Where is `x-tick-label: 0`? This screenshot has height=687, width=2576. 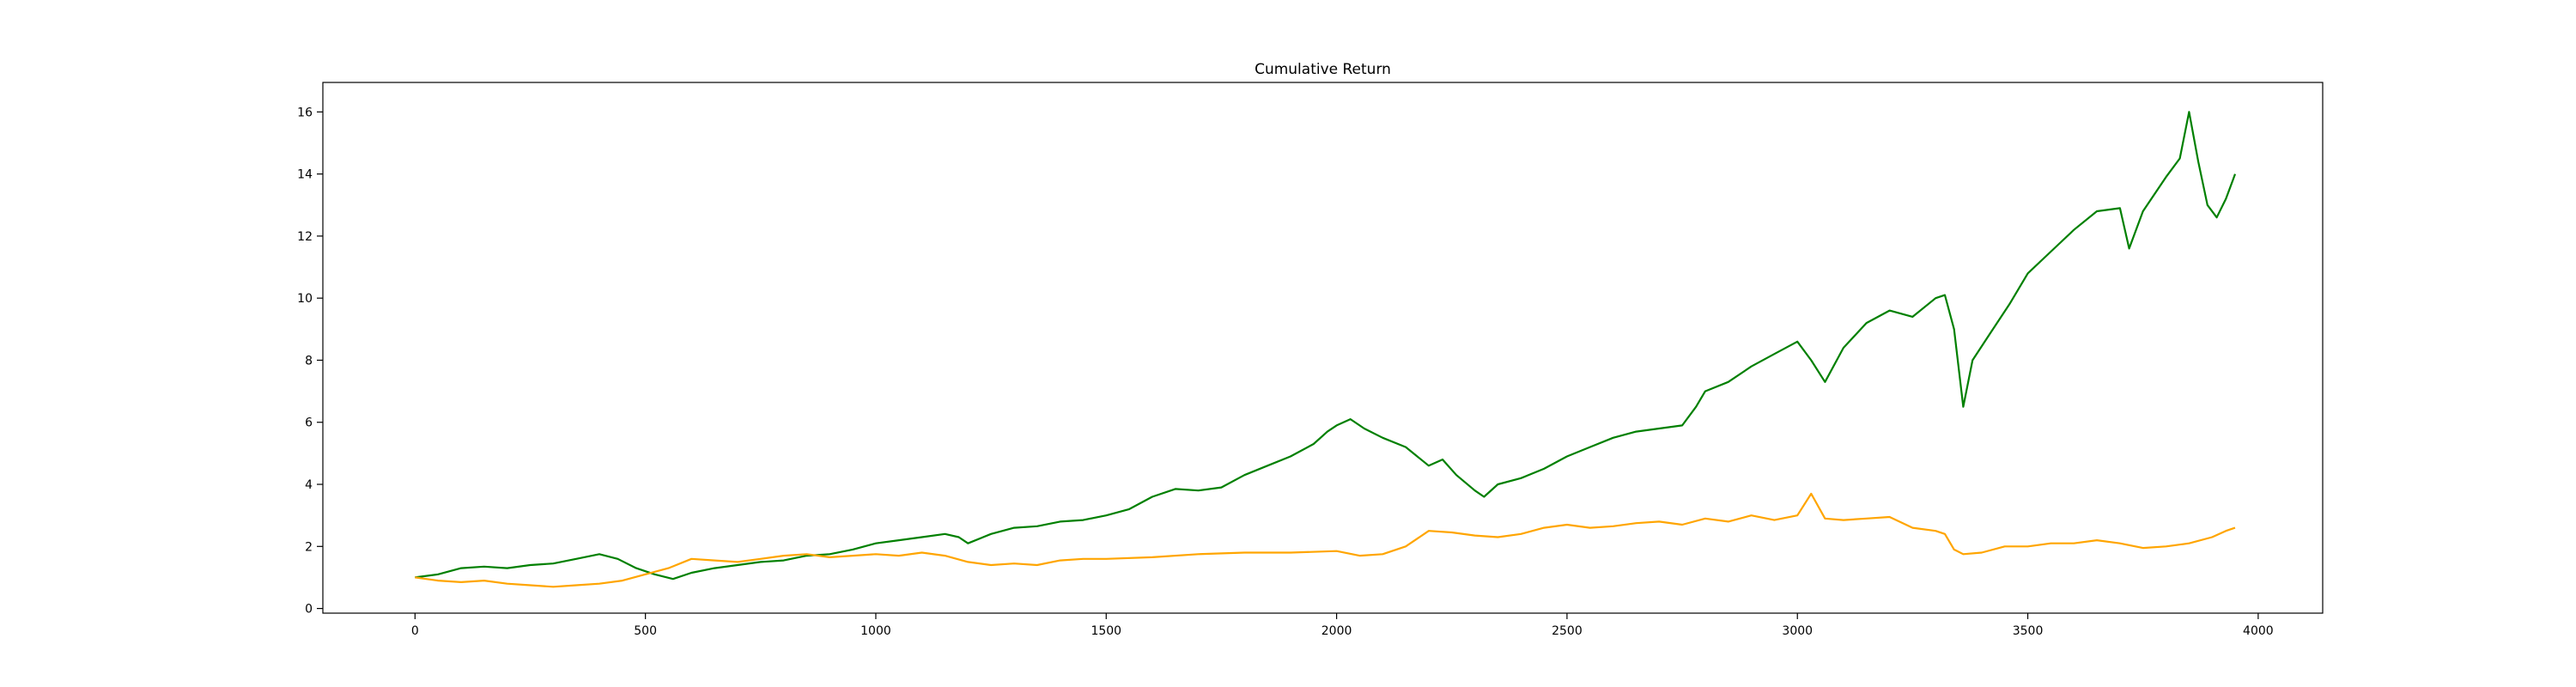
x-tick-label: 0 is located at coordinates (415, 631).